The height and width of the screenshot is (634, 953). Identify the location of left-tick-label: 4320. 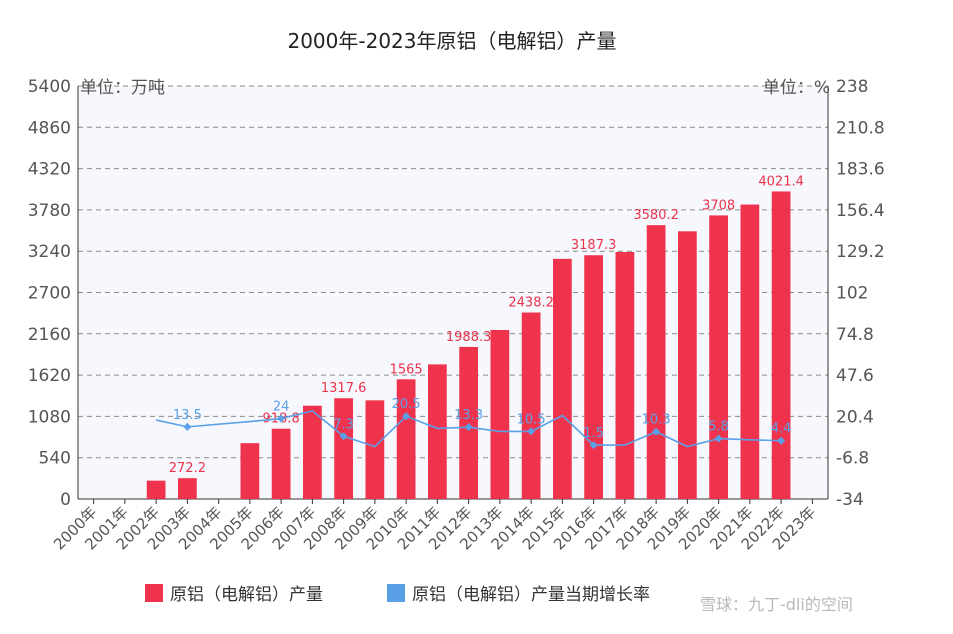
(49, 170).